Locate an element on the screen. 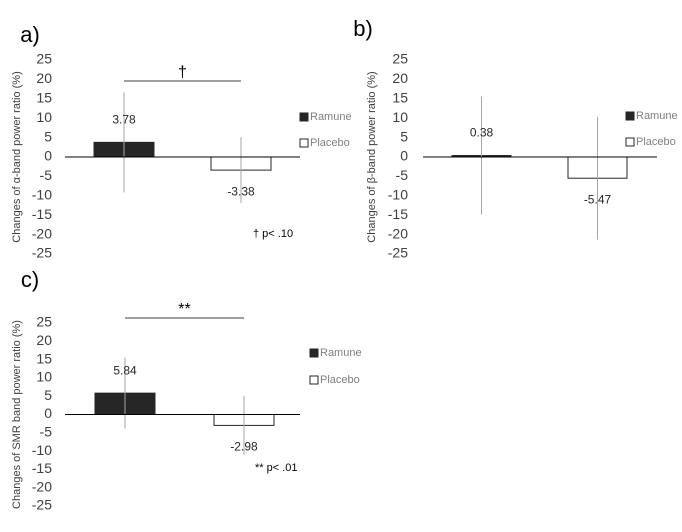 The width and height of the screenshot is (682, 532). y-axis-label: Changes of α-band power ratio (%) is located at coordinates (17, 156).